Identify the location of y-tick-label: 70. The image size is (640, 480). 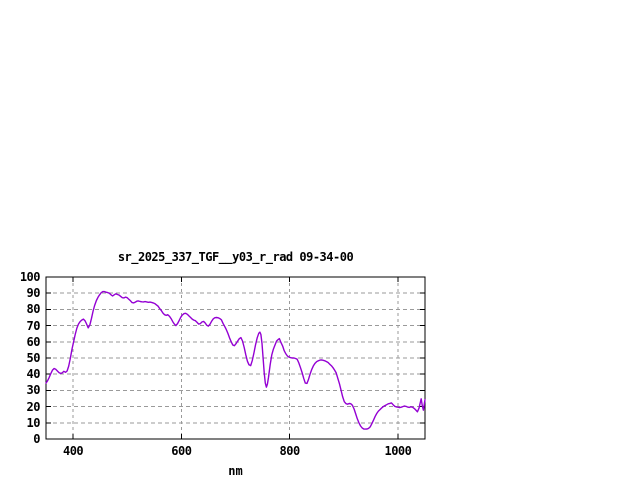
(33, 325).